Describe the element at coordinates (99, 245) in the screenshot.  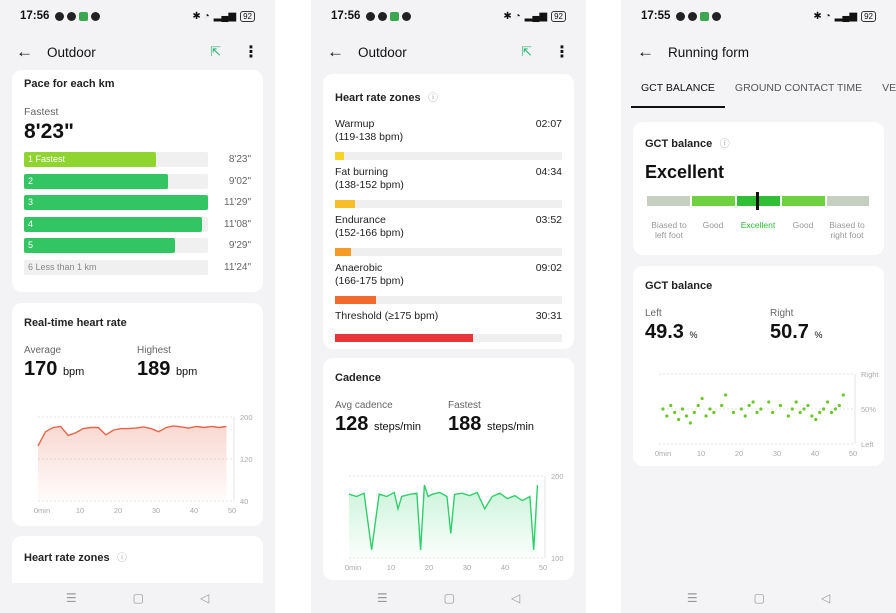
I see `pace-bar-label: 5` at that location.